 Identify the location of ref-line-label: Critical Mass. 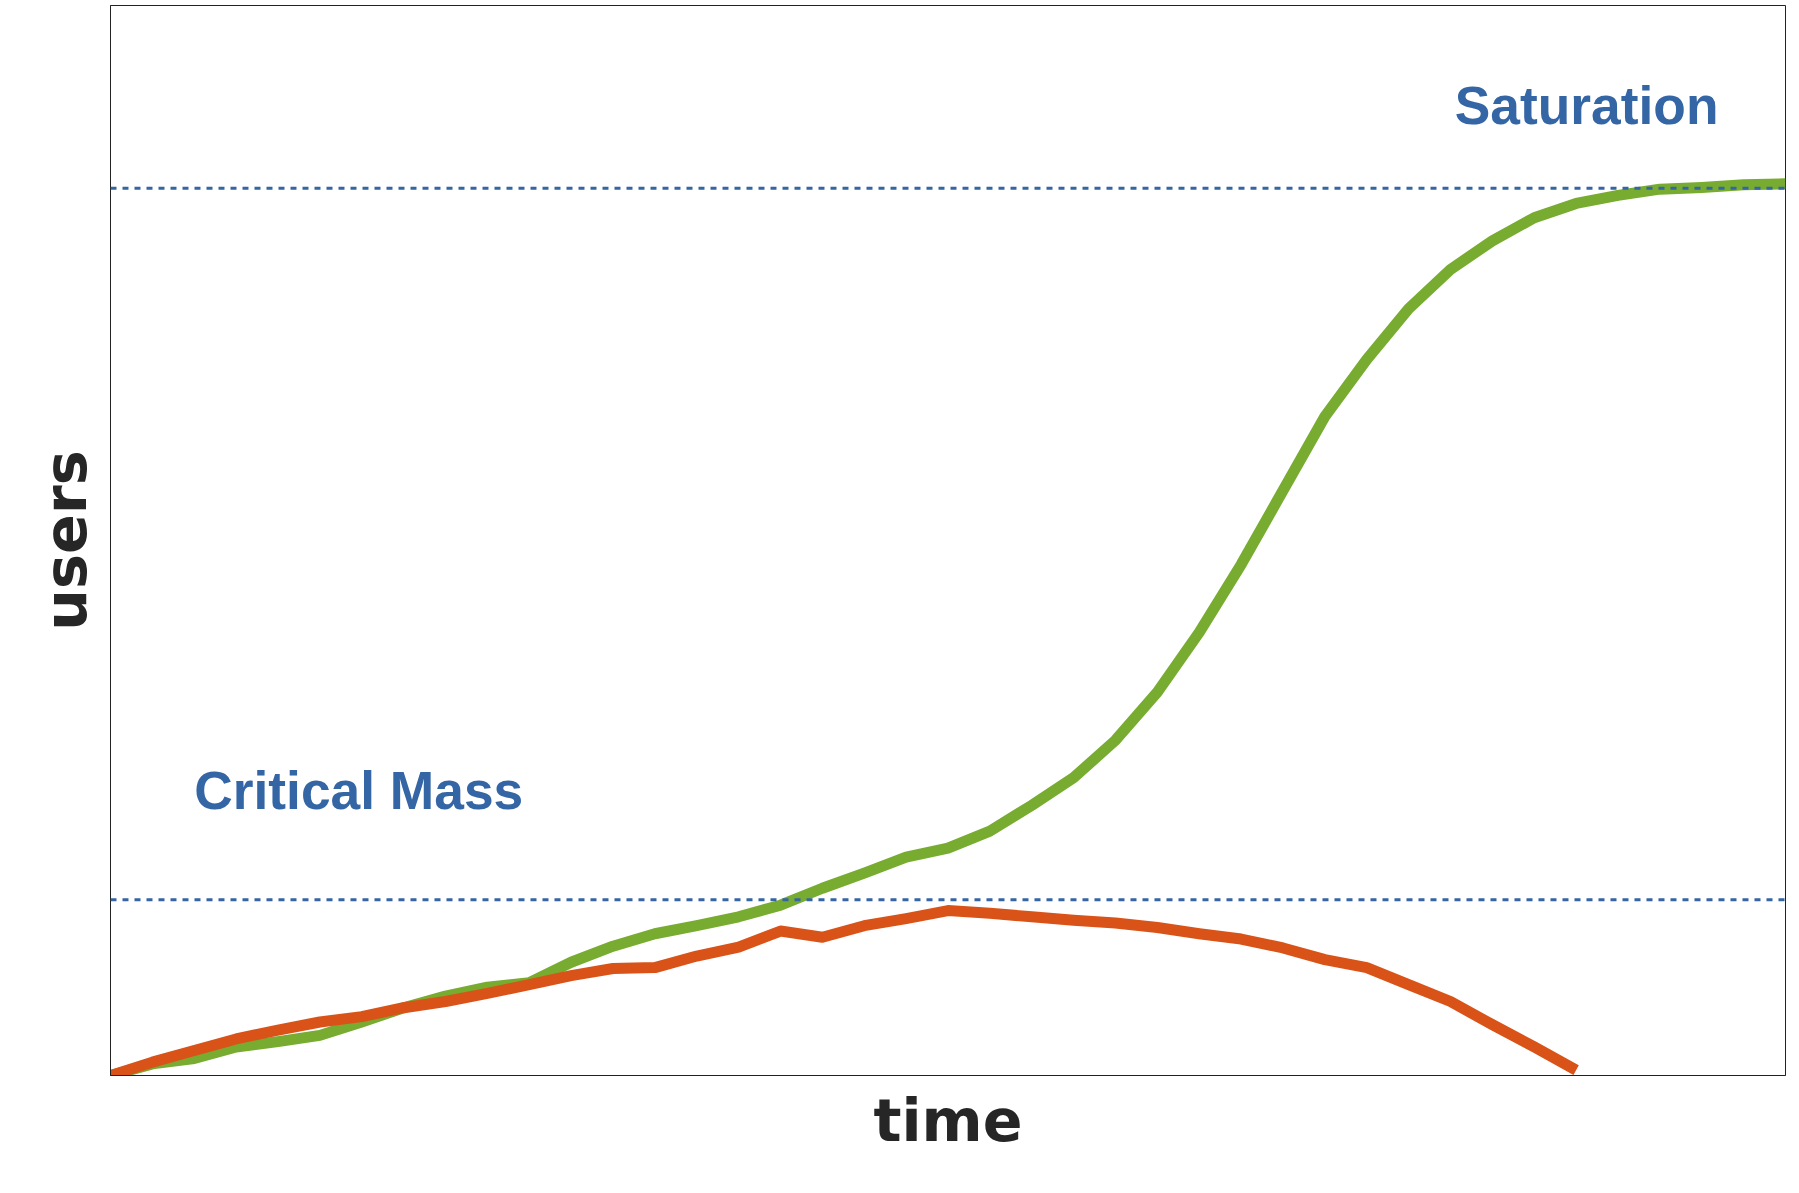
(359, 790).